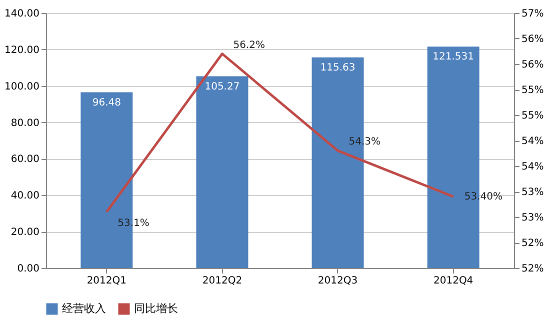 The width and height of the screenshot is (556, 326). What do you see at coordinates (22, 86) in the screenshot?
I see `y-tick-label: 100.00` at bounding box center [22, 86].